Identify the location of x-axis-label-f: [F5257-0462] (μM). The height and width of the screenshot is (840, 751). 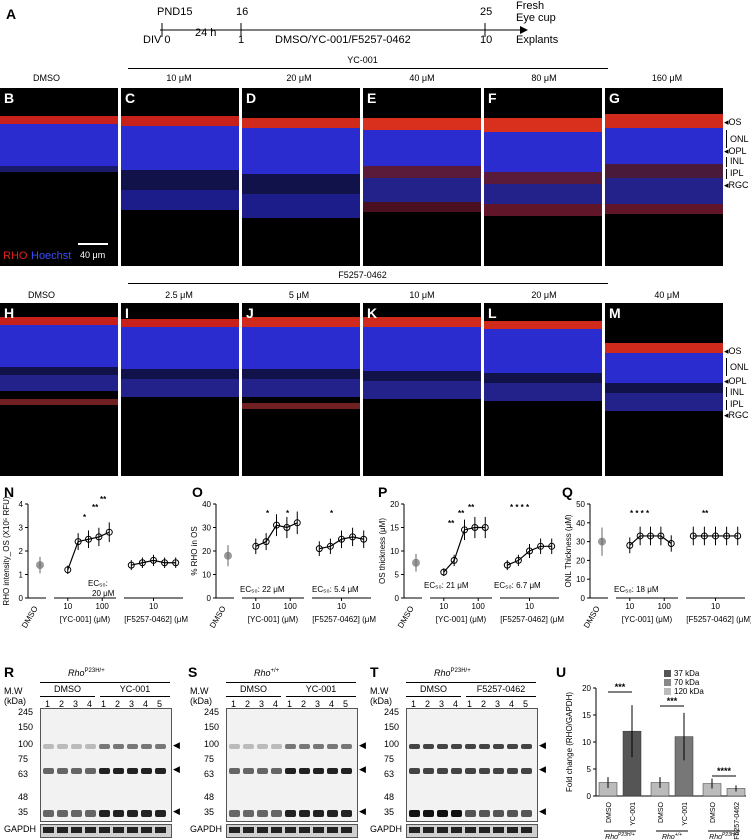
(718, 619).